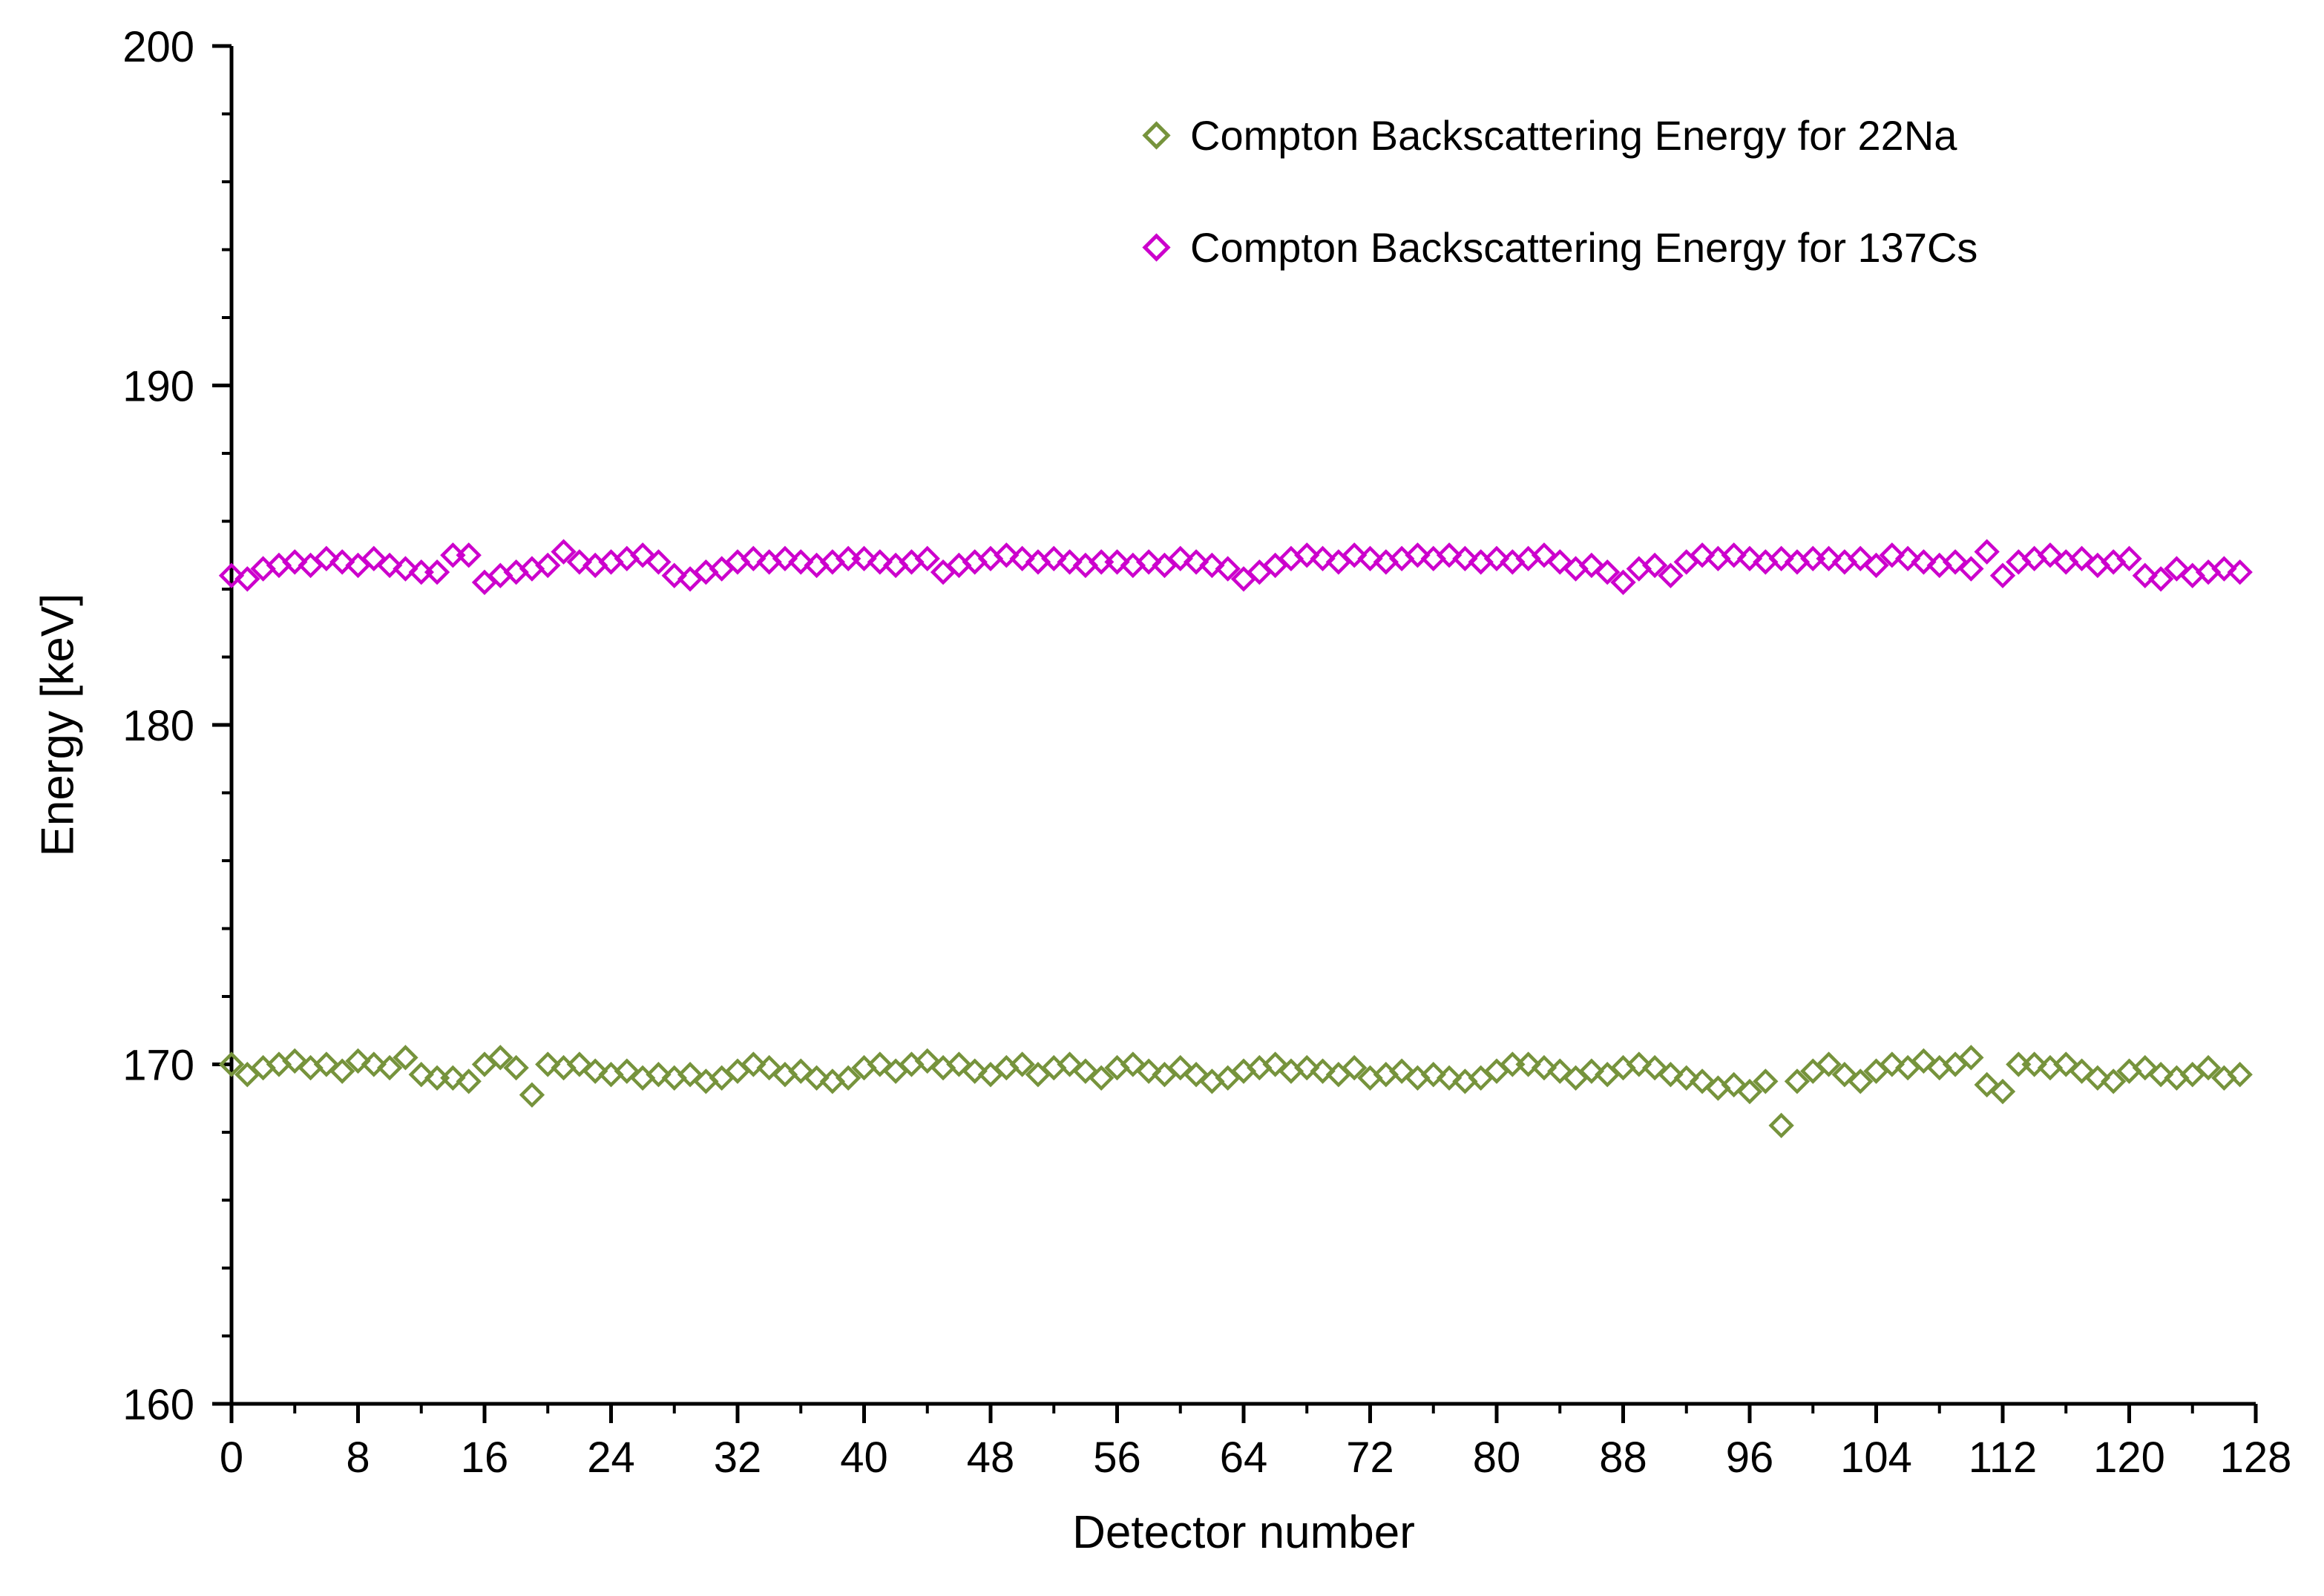 The height and width of the screenshot is (1596, 2324). I want to click on svg-text: 200, so click(158, 47).